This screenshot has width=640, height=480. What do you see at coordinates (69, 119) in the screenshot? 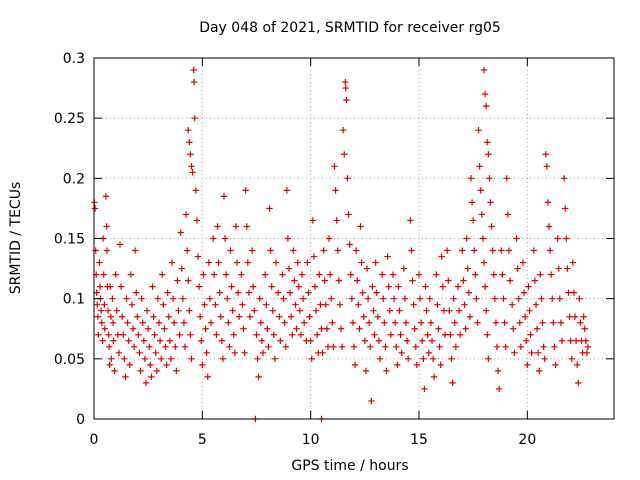
I see `y-tick-label: 0.25` at bounding box center [69, 119].